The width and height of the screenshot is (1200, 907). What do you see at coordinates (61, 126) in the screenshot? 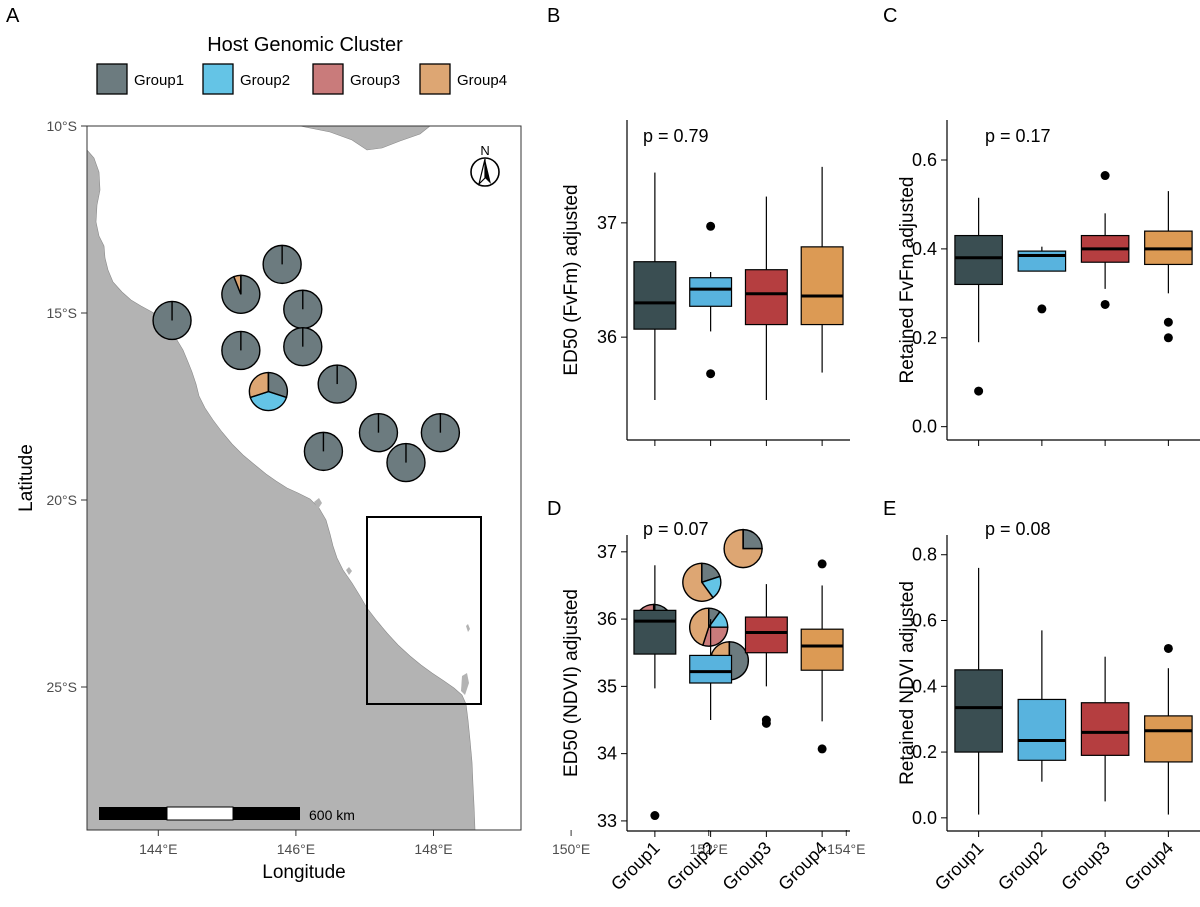
I see `map-y-tick-label: 10°S` at bounding box center [61, 126].